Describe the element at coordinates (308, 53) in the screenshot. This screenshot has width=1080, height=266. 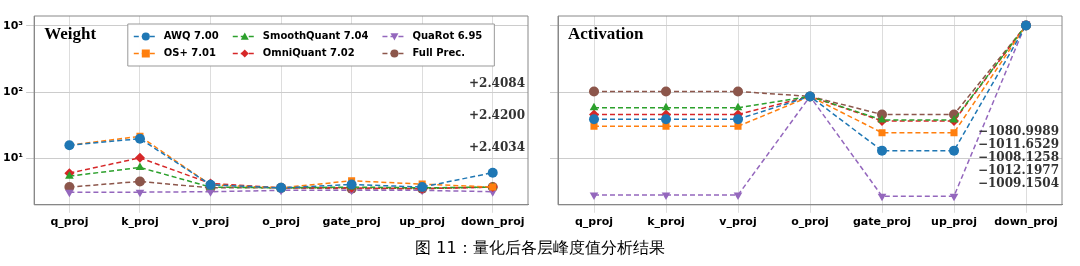
I see `legend-label: OmniQuant 7.02` at that location.